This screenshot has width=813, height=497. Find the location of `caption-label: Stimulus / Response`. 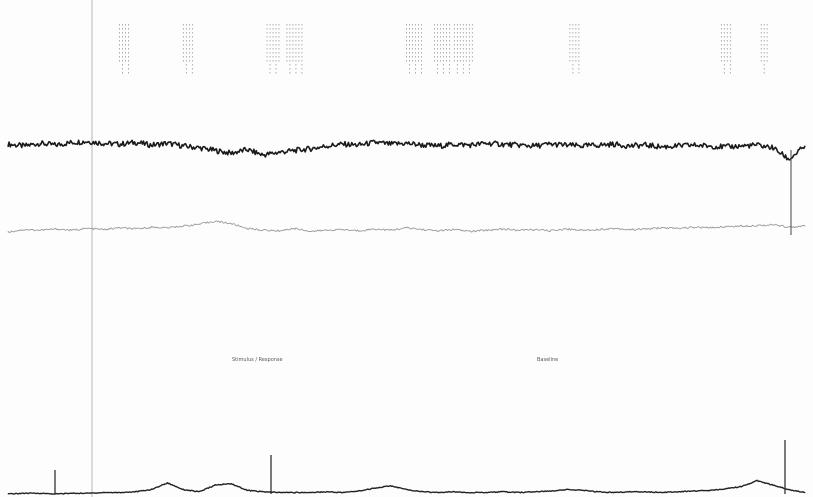

caption-label: Stimulus / Response is located at coordinates (257, 360).